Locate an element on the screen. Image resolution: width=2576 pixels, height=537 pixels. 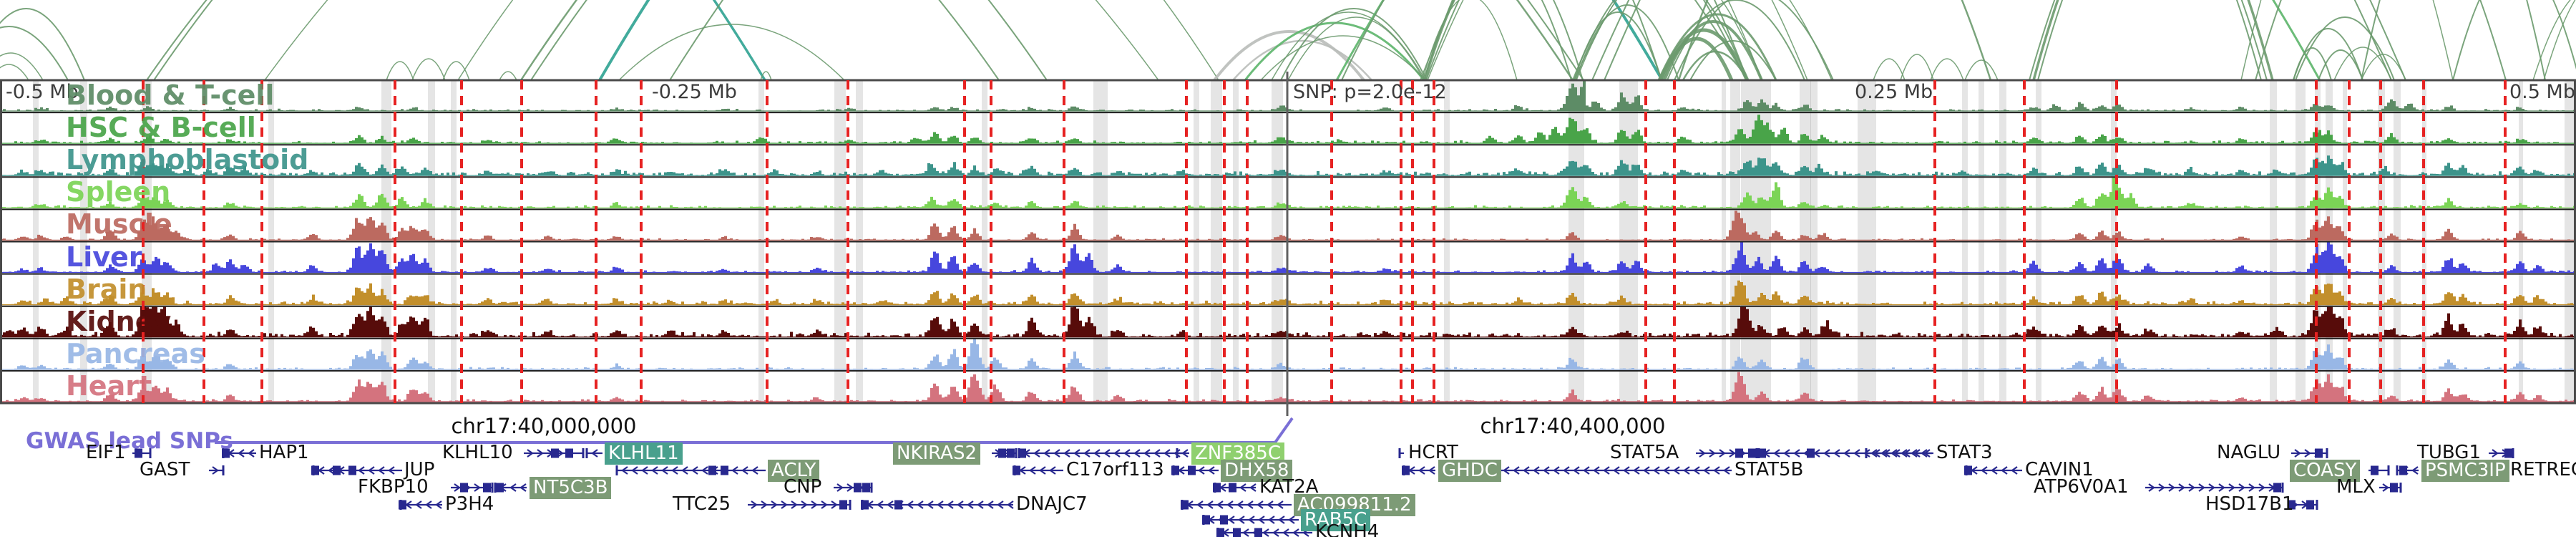
track-label: Liver is located at coordinates (104, 257).